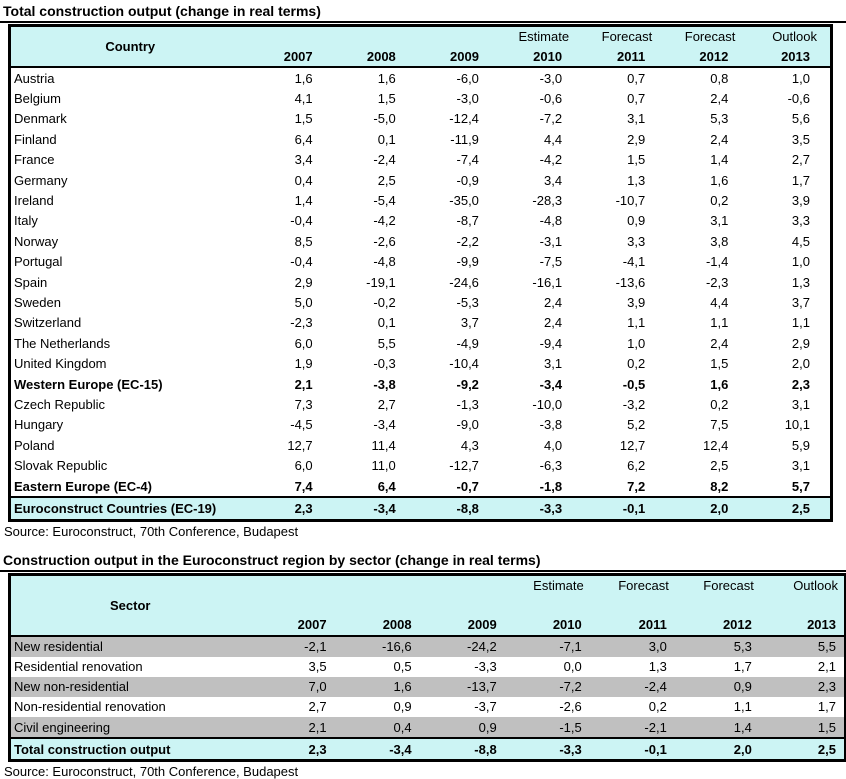 Image resolution: width=846 pixels, height=779 pixels. What do you see at coordinates (41, 180) in the screenshot?
I see `row-label: Germany` at bounding box center [41, 180].